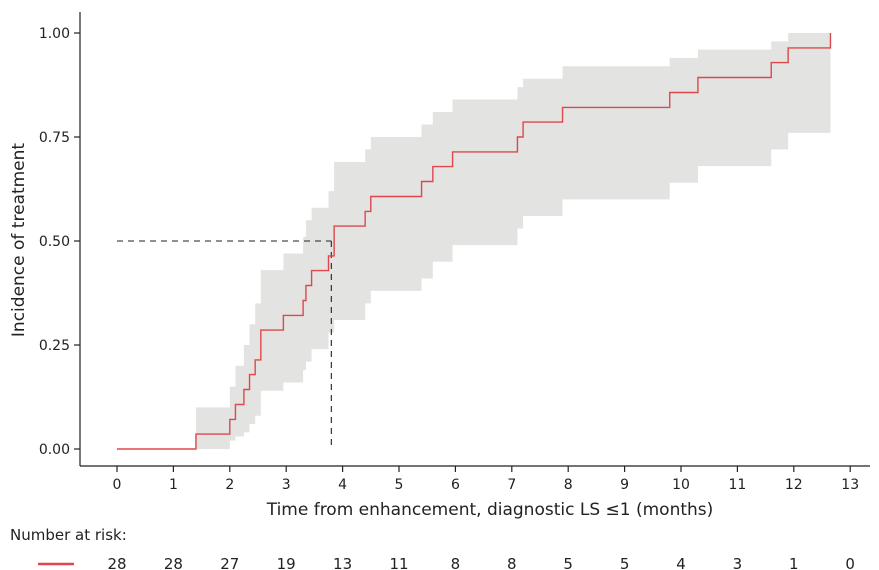  Describe the element at coordinates (342, 562) in the screenshot. I see `risk-count: 13` at that location.